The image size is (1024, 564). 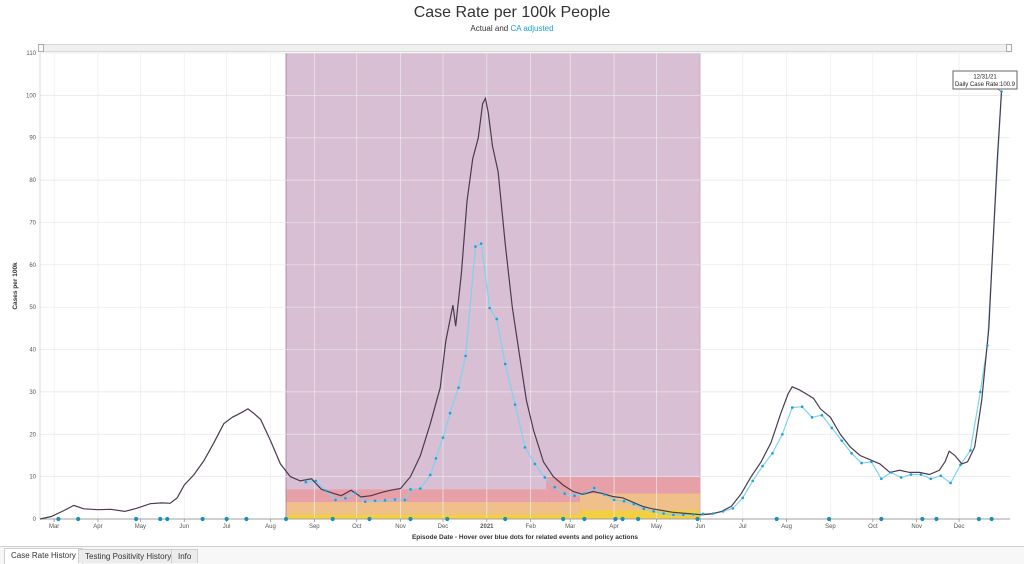 I want to click on tooltip-value: Daily Case Rate:100.9, so click(x=985, y=85).